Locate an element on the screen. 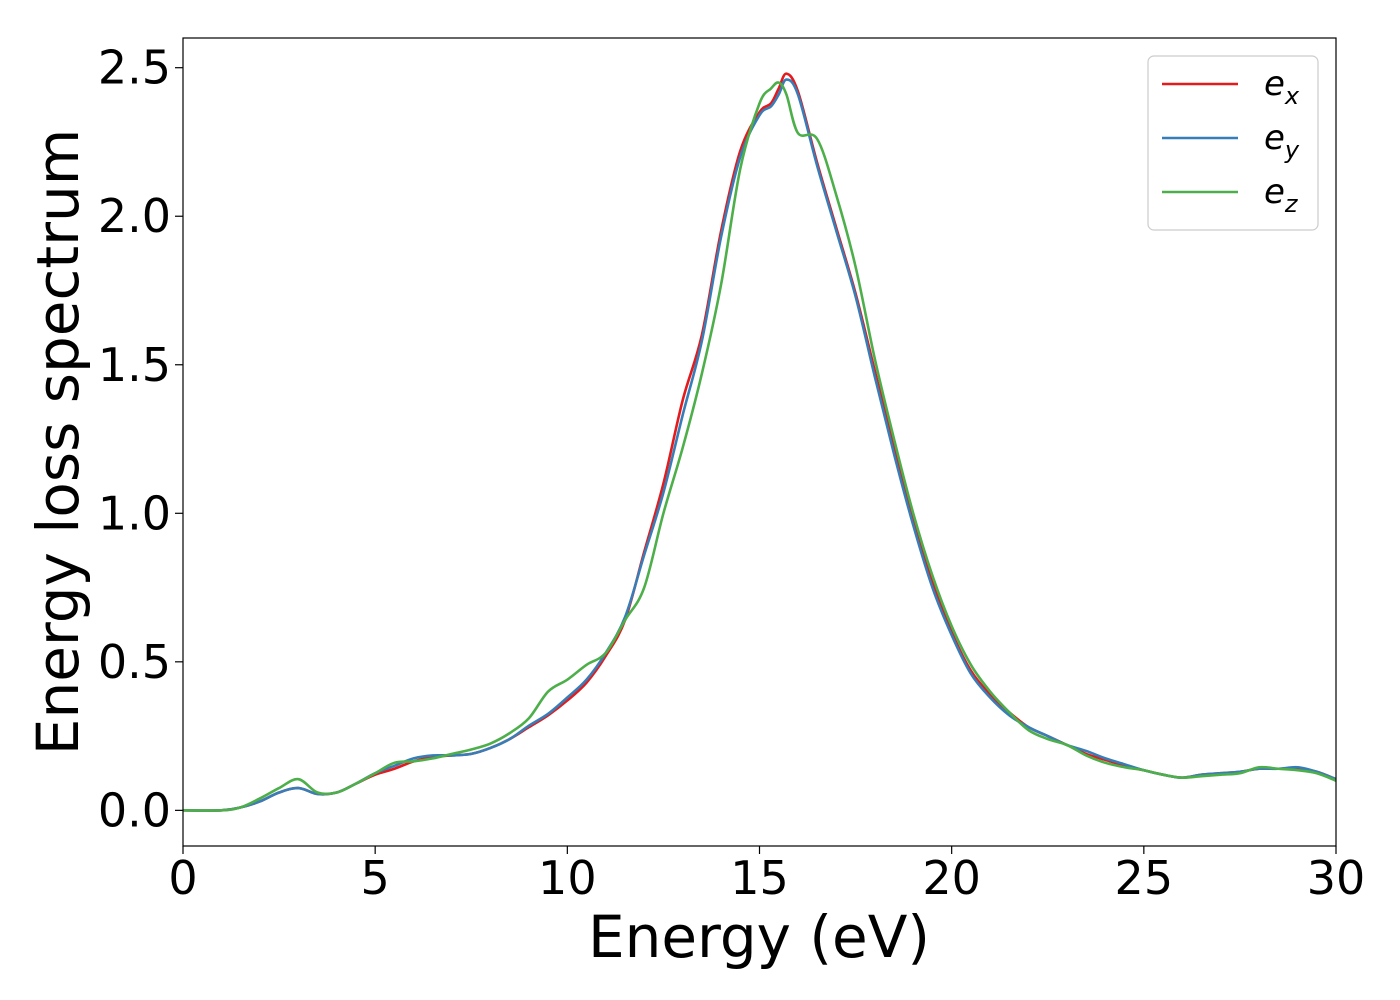 The image size is (1400, 1000). y-tick-label: 2.0 is located at coordinates (134, 216).